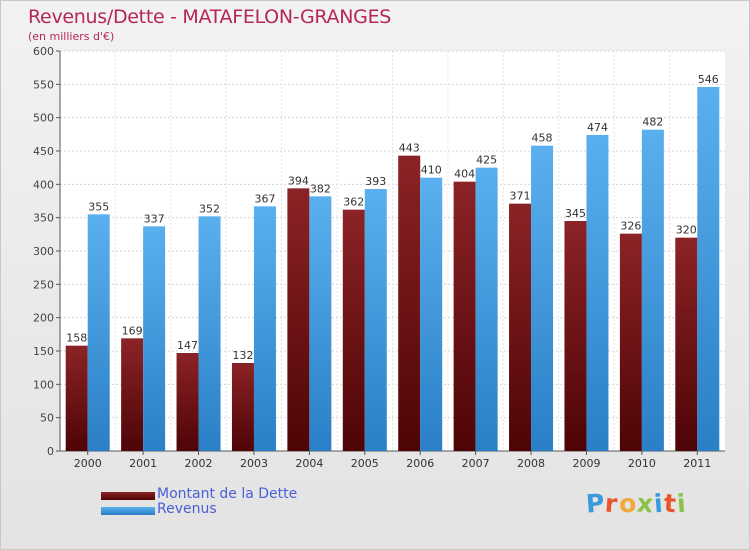  What do you see at coordinates (76, 338) in the screenshot?
I see `data-label: 158` at bounding box center [76, 338].